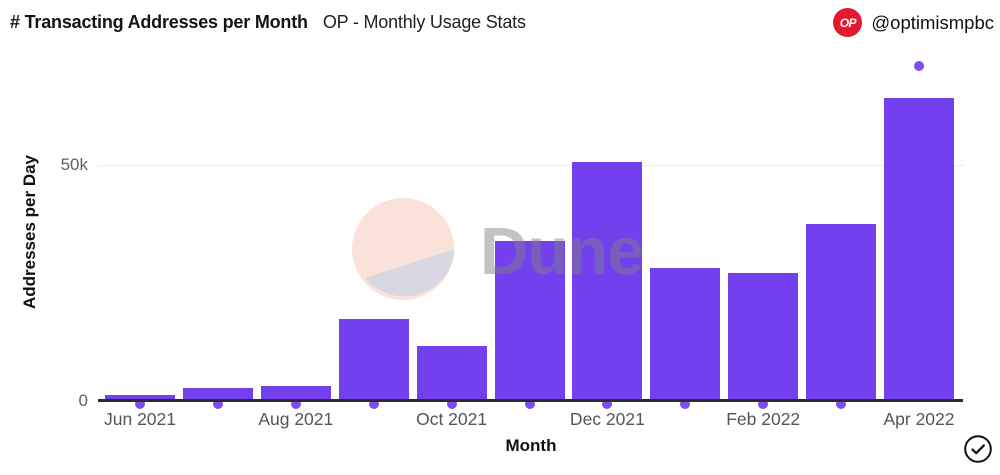  Describe the element at coordinates (451, 404) in the screenshot. I see `marker-dot-oct-2021` at that location.